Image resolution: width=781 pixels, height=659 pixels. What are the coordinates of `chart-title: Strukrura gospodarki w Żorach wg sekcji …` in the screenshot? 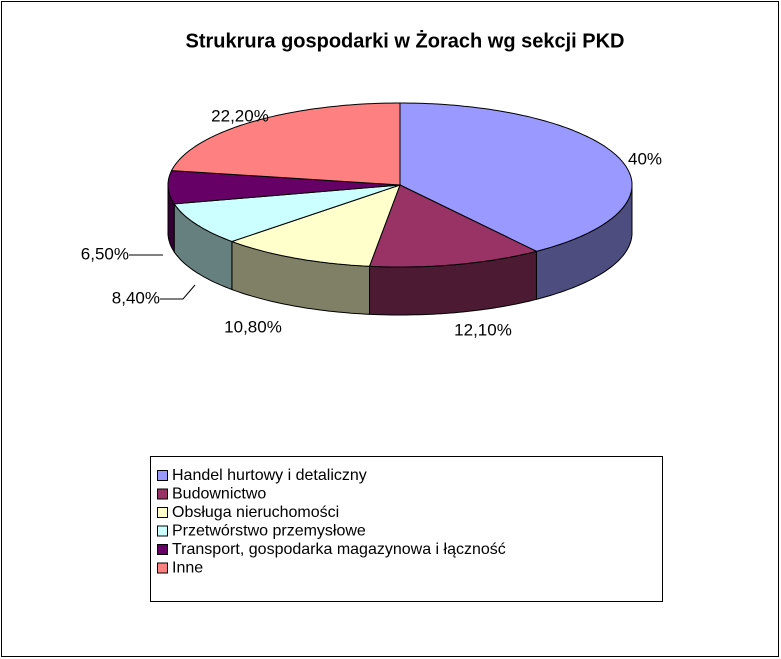 It's located at (404, 40).